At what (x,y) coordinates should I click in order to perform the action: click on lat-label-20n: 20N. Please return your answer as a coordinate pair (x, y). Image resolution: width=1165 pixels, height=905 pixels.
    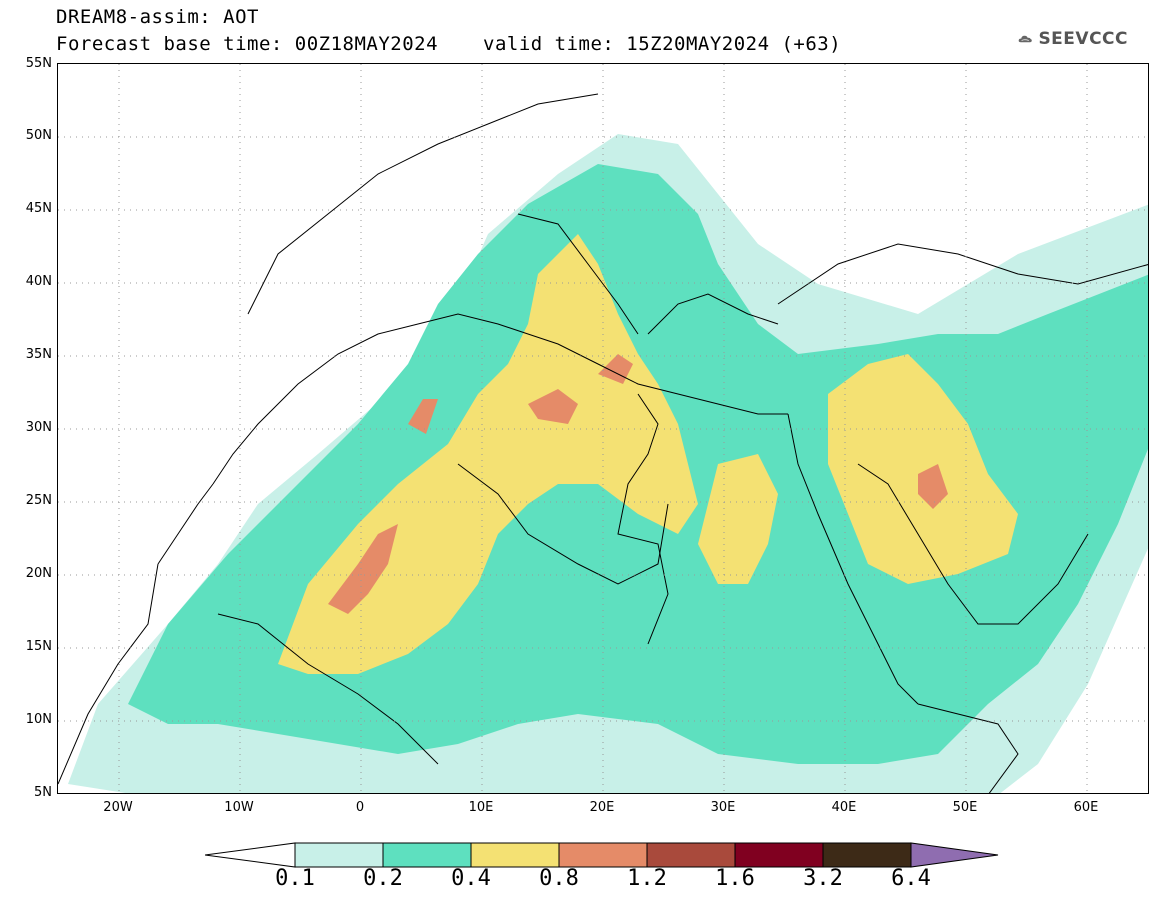
    Looking at the image, I should click on (38, 573).